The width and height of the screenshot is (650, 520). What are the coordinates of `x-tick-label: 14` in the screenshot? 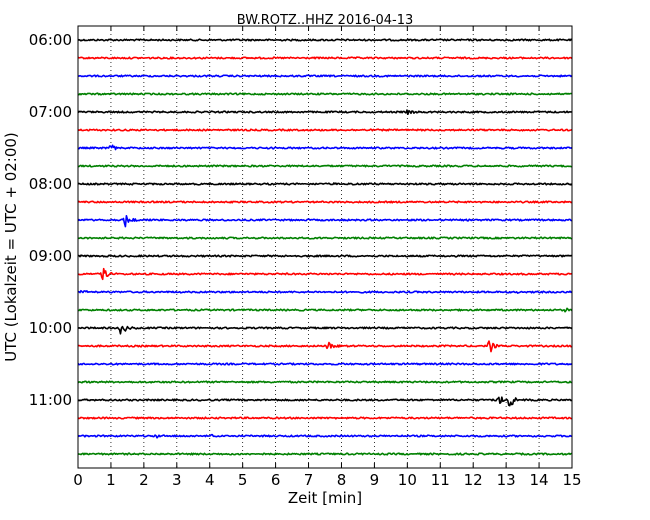 It's located at (539, 480).